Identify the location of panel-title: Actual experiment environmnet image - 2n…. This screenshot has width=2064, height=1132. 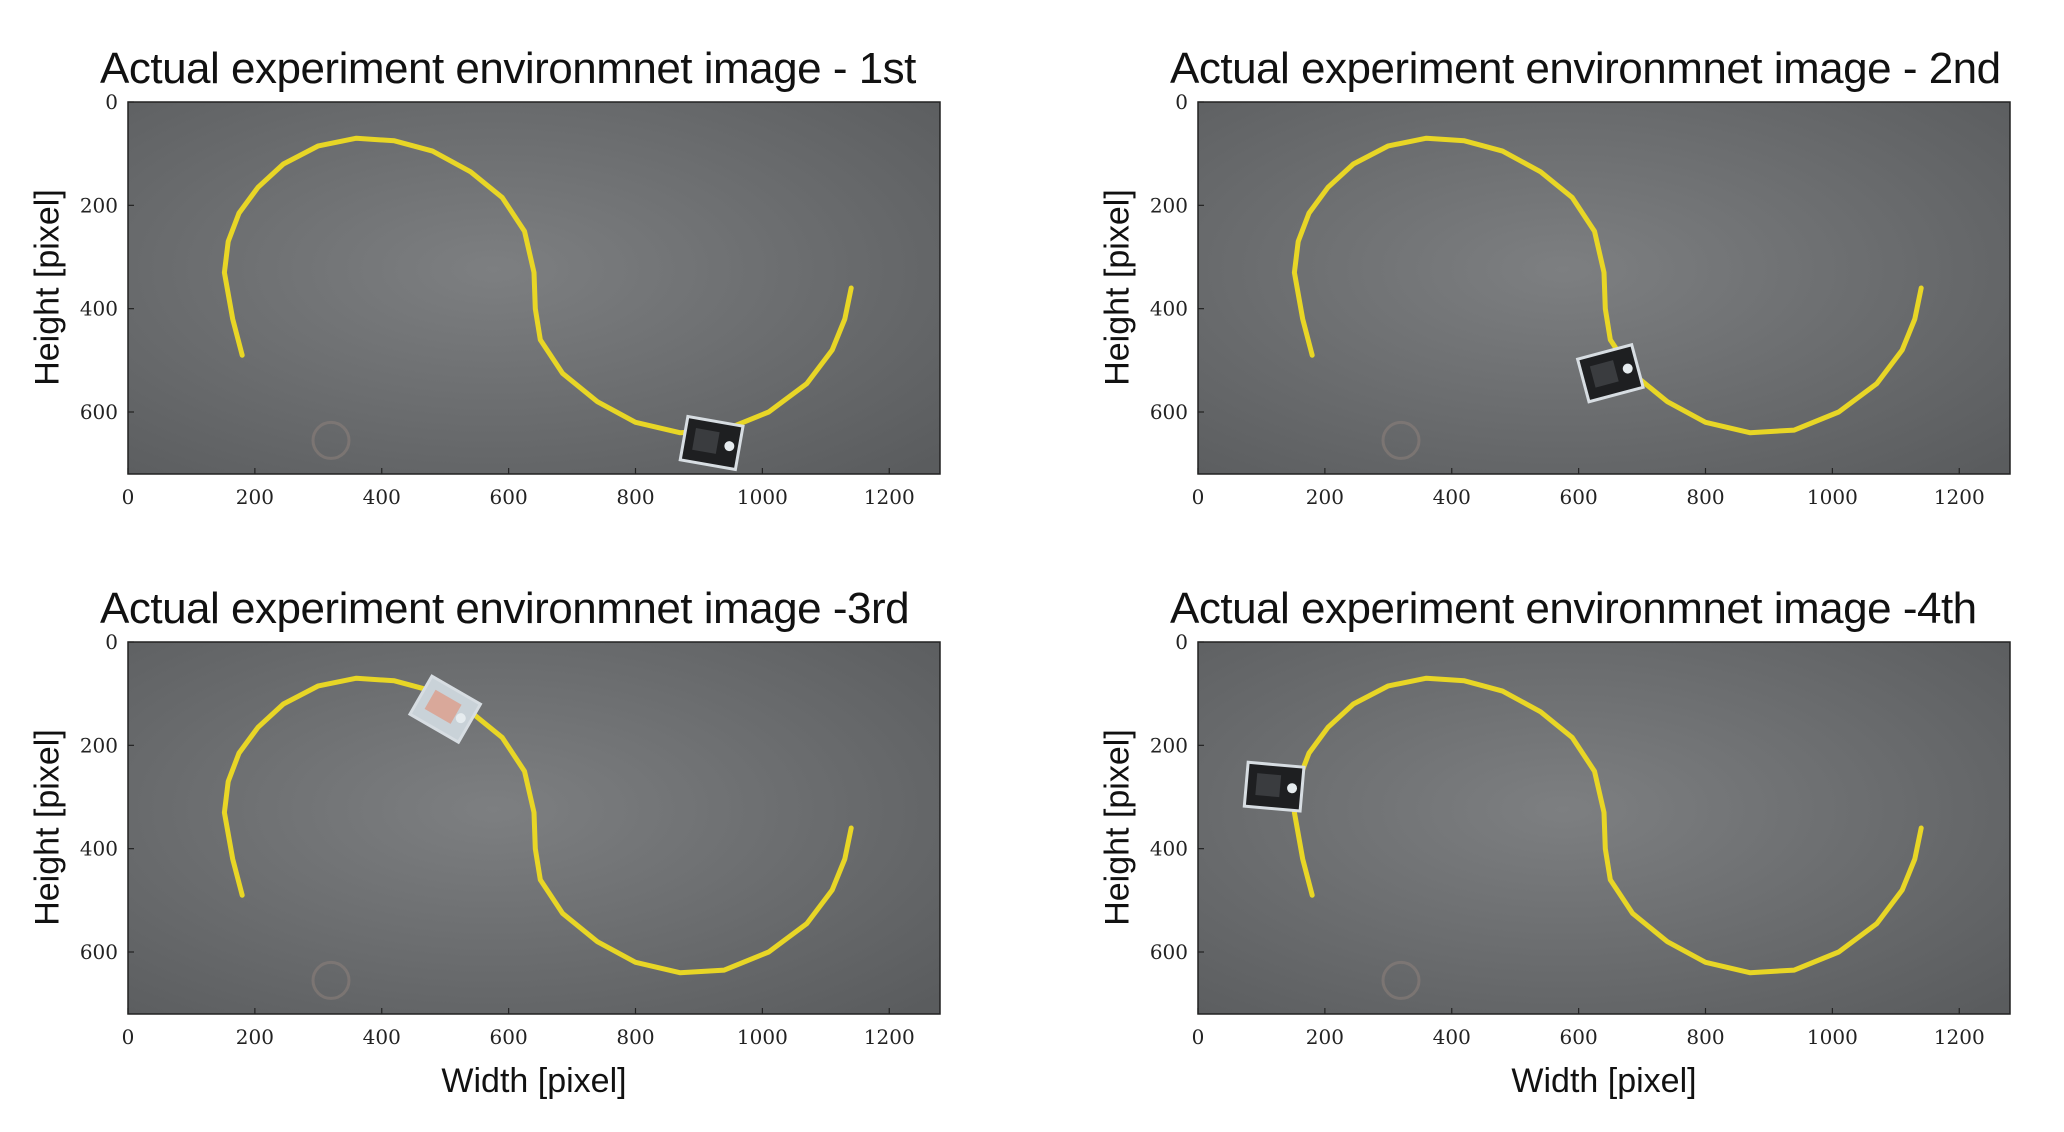
(1585, 68).